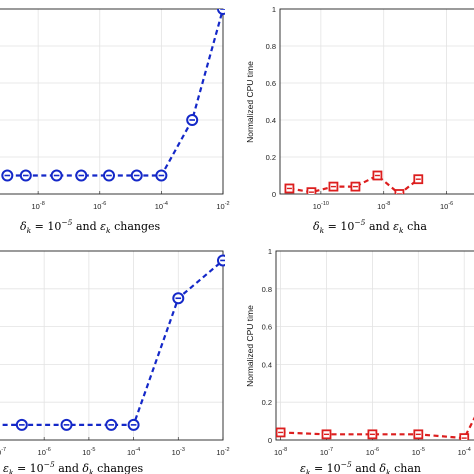 The width and height of the screenshot is (474, 474). I want to click on x-tick-label: 10⁻¹⁰, so click(321, 206).